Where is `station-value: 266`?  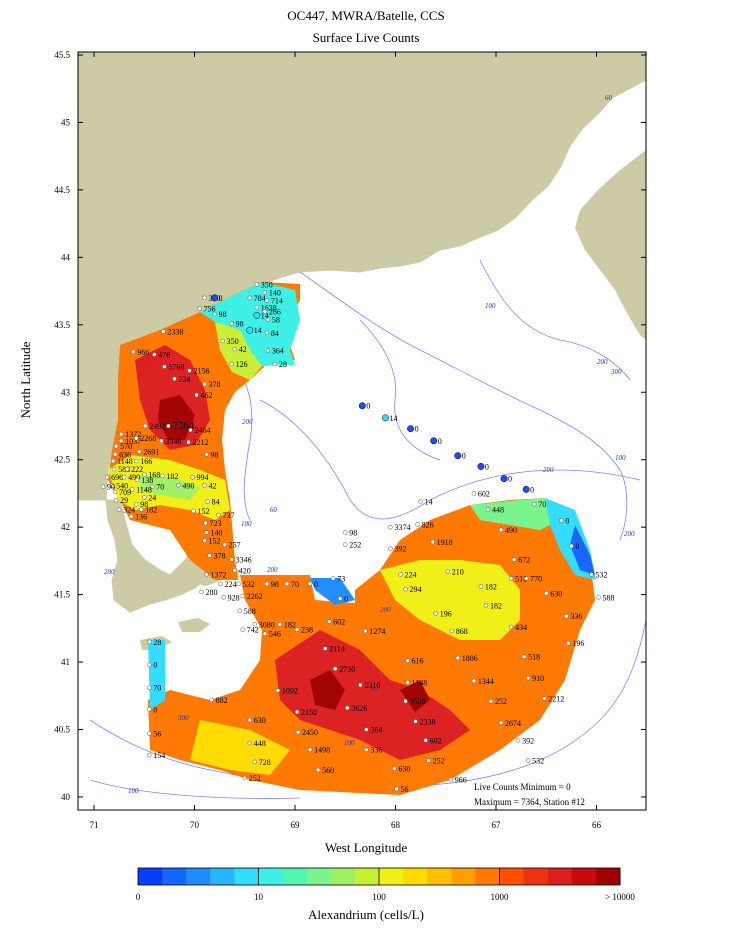 station-value: 266 is located at coordinates (275, 311).